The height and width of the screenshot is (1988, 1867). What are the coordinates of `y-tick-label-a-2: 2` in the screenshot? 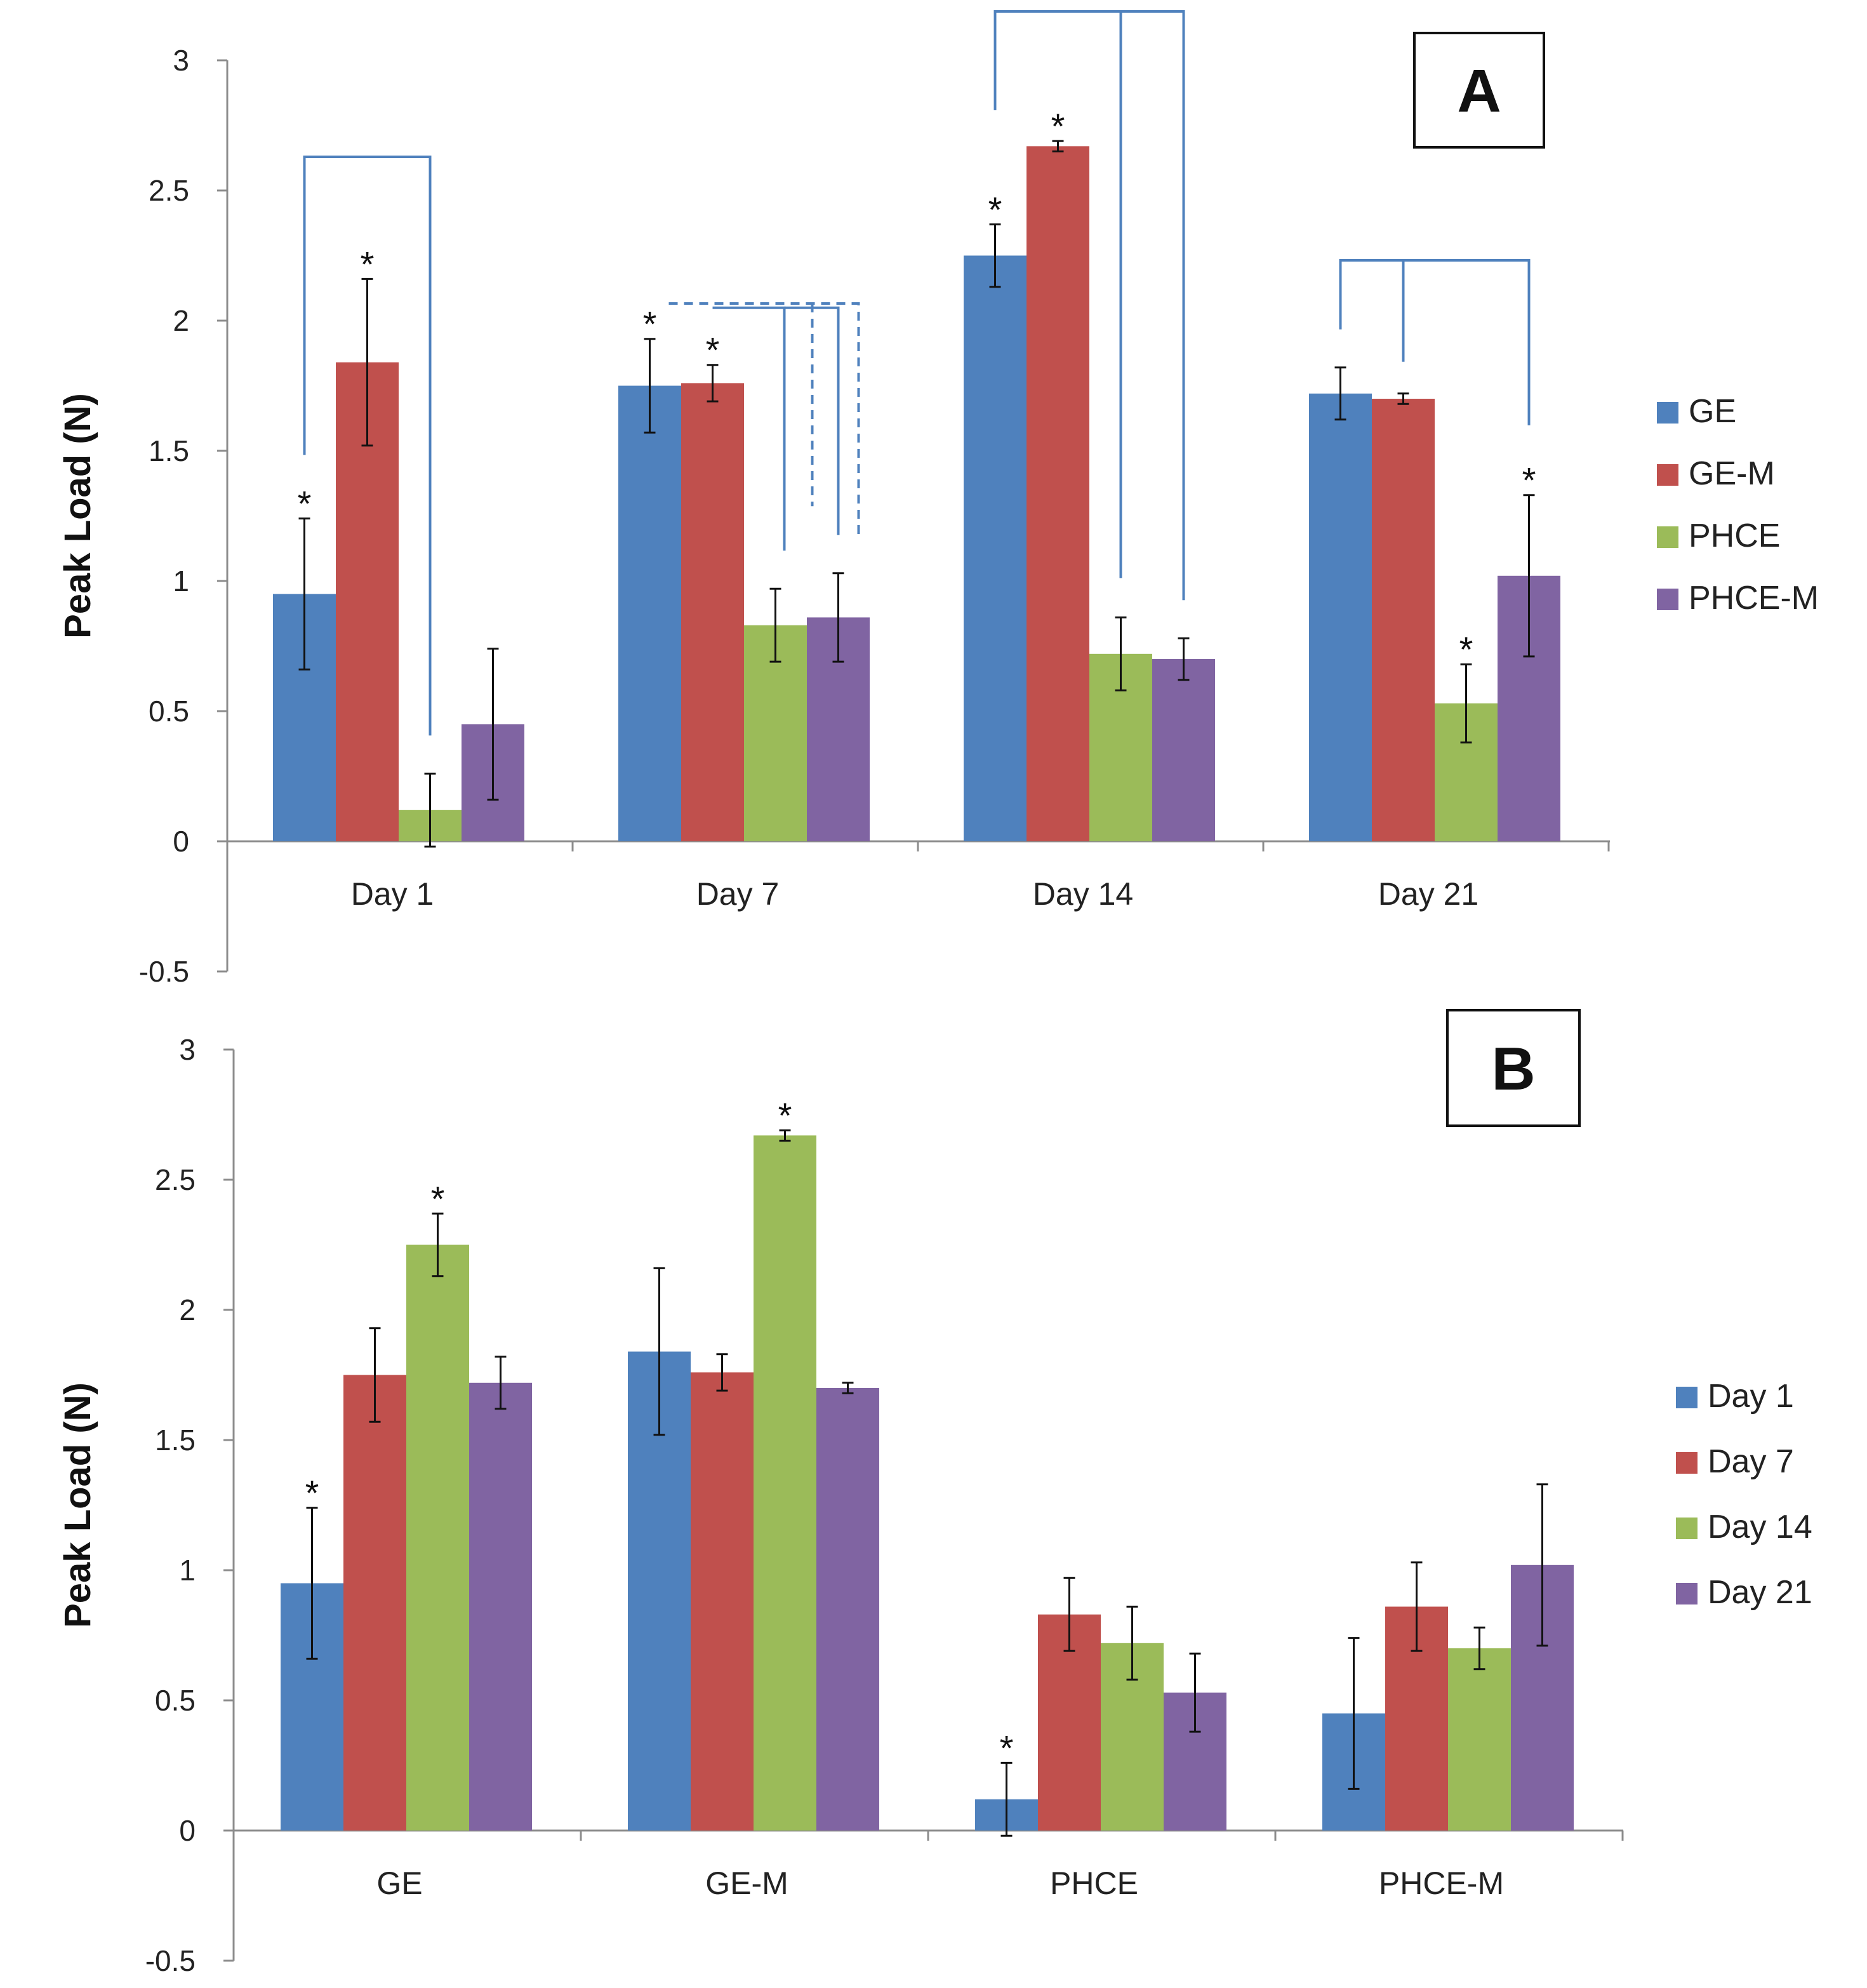 It's located at (181, 320).